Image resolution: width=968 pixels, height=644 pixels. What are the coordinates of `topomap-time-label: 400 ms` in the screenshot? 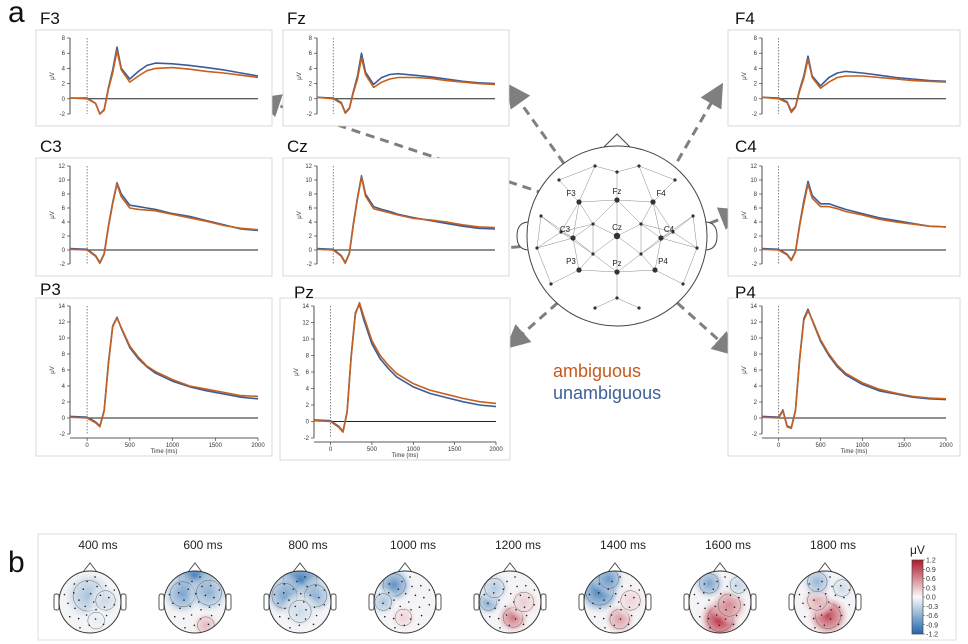 It's located at (97, 545).